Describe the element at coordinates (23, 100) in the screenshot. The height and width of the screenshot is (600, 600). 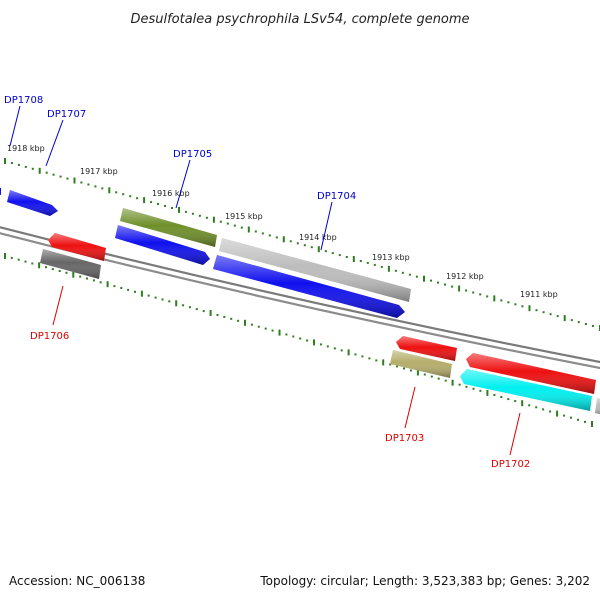
I see `gene-label-dp1708: DP1708` at that location.